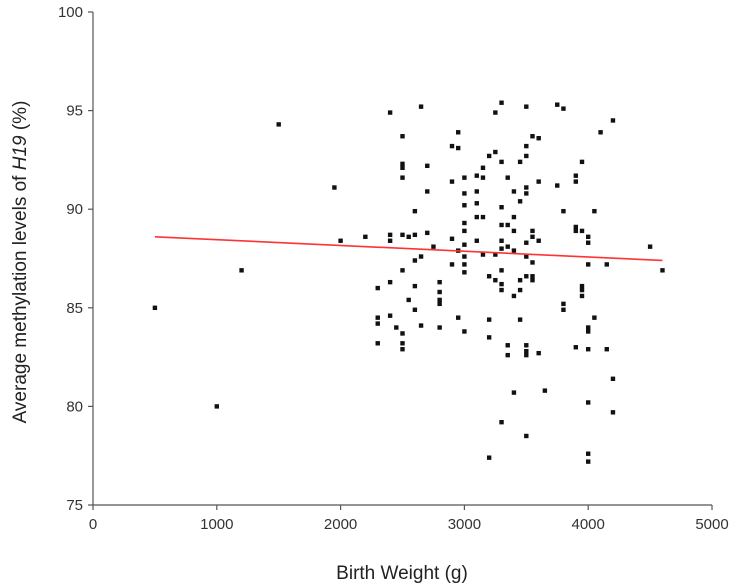  Describe the element at coordinates (20, 118) in the screenshot. I see `y-axis-title-suffix: (%)` at that location.